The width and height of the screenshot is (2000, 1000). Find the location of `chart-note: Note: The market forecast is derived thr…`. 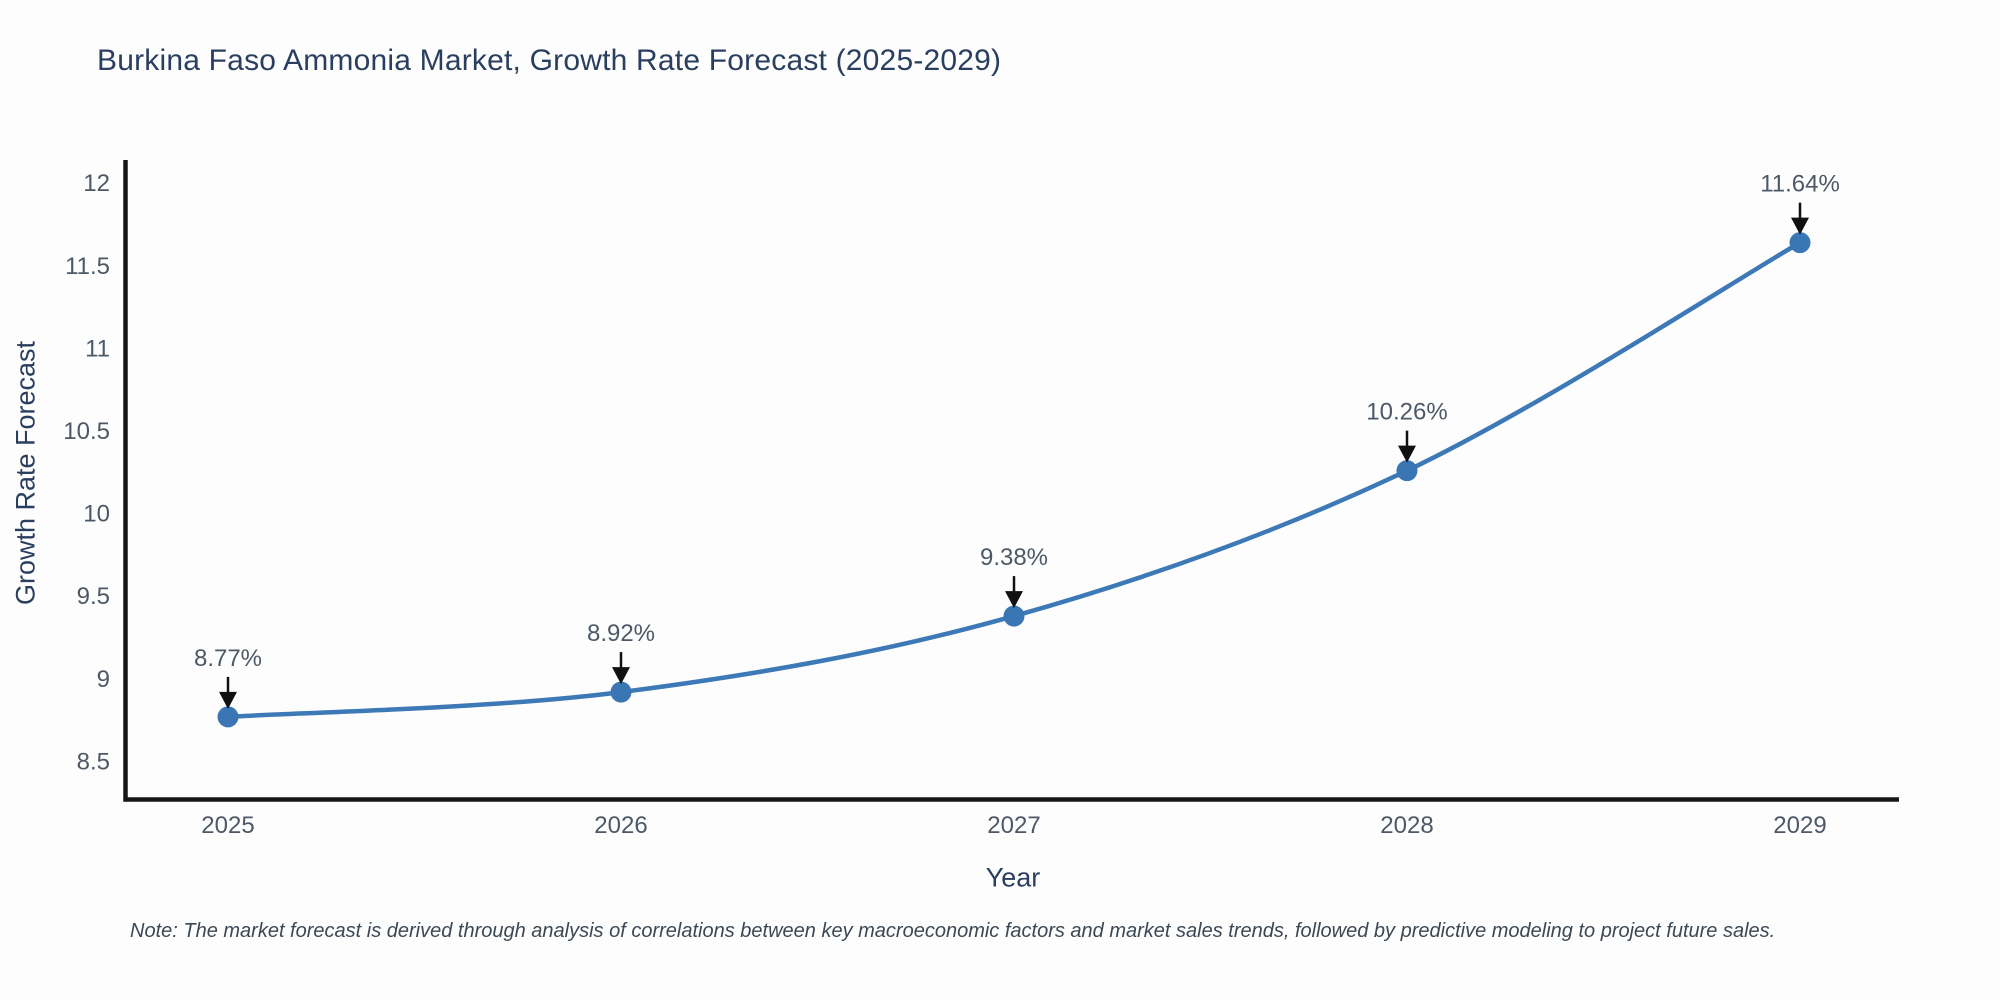

chart-note: Note: The market forecast is derived thr… is located at coordinates (953, 931).